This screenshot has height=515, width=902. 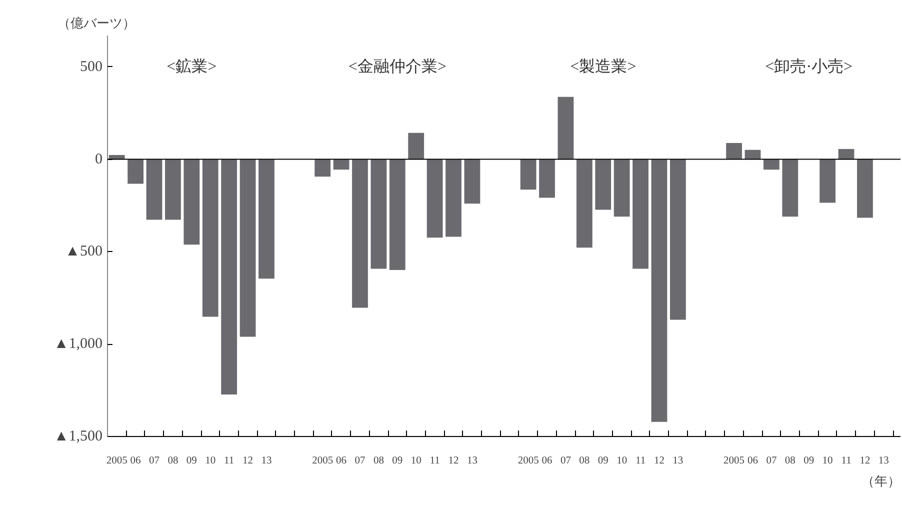 I want to click on y-axis-title: （億バーツ）, so click(x=97, y=23).